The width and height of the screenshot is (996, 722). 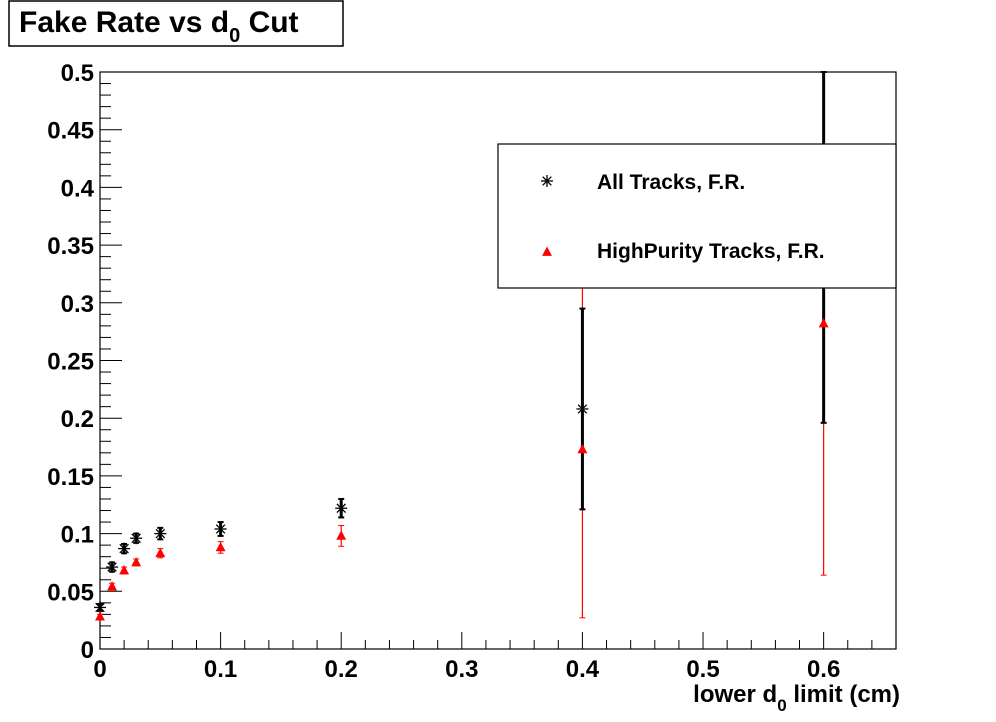 What do you see at coordinates (77, 304) in the screenshot?
I see `y-tick-label: 0.3` at bounding box center [77, 304].